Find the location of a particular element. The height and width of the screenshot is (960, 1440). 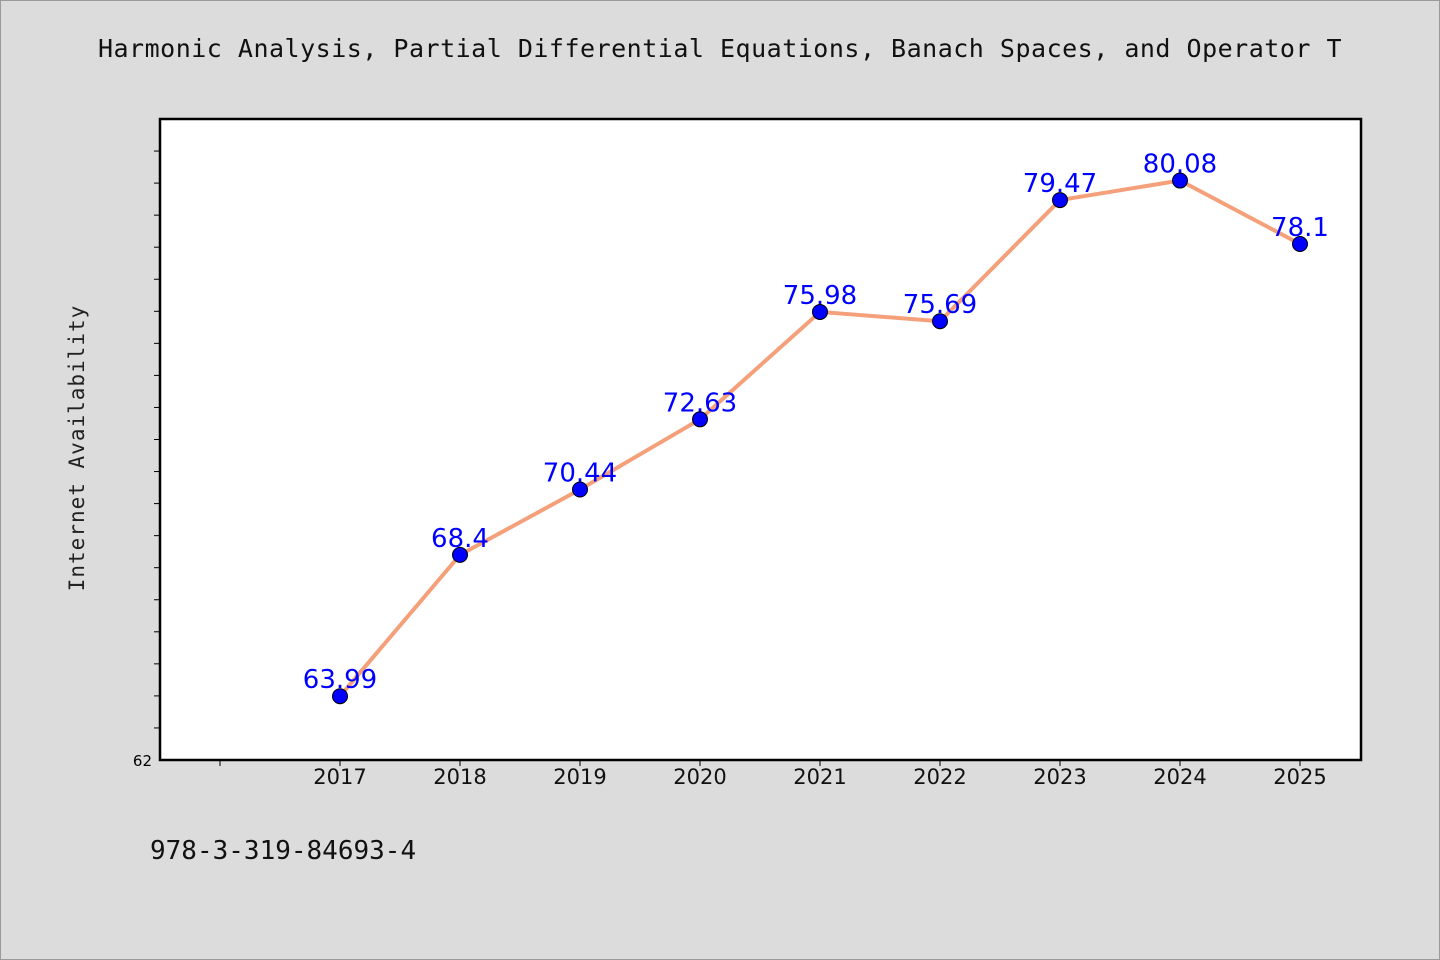

x-tick-label: 2024 is located at coordinates (1179, 777).